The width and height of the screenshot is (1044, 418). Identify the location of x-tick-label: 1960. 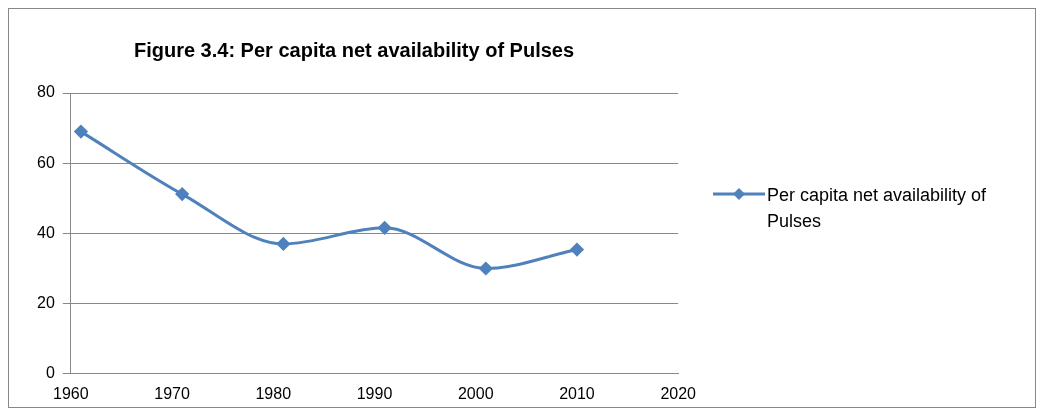
(71, 393).